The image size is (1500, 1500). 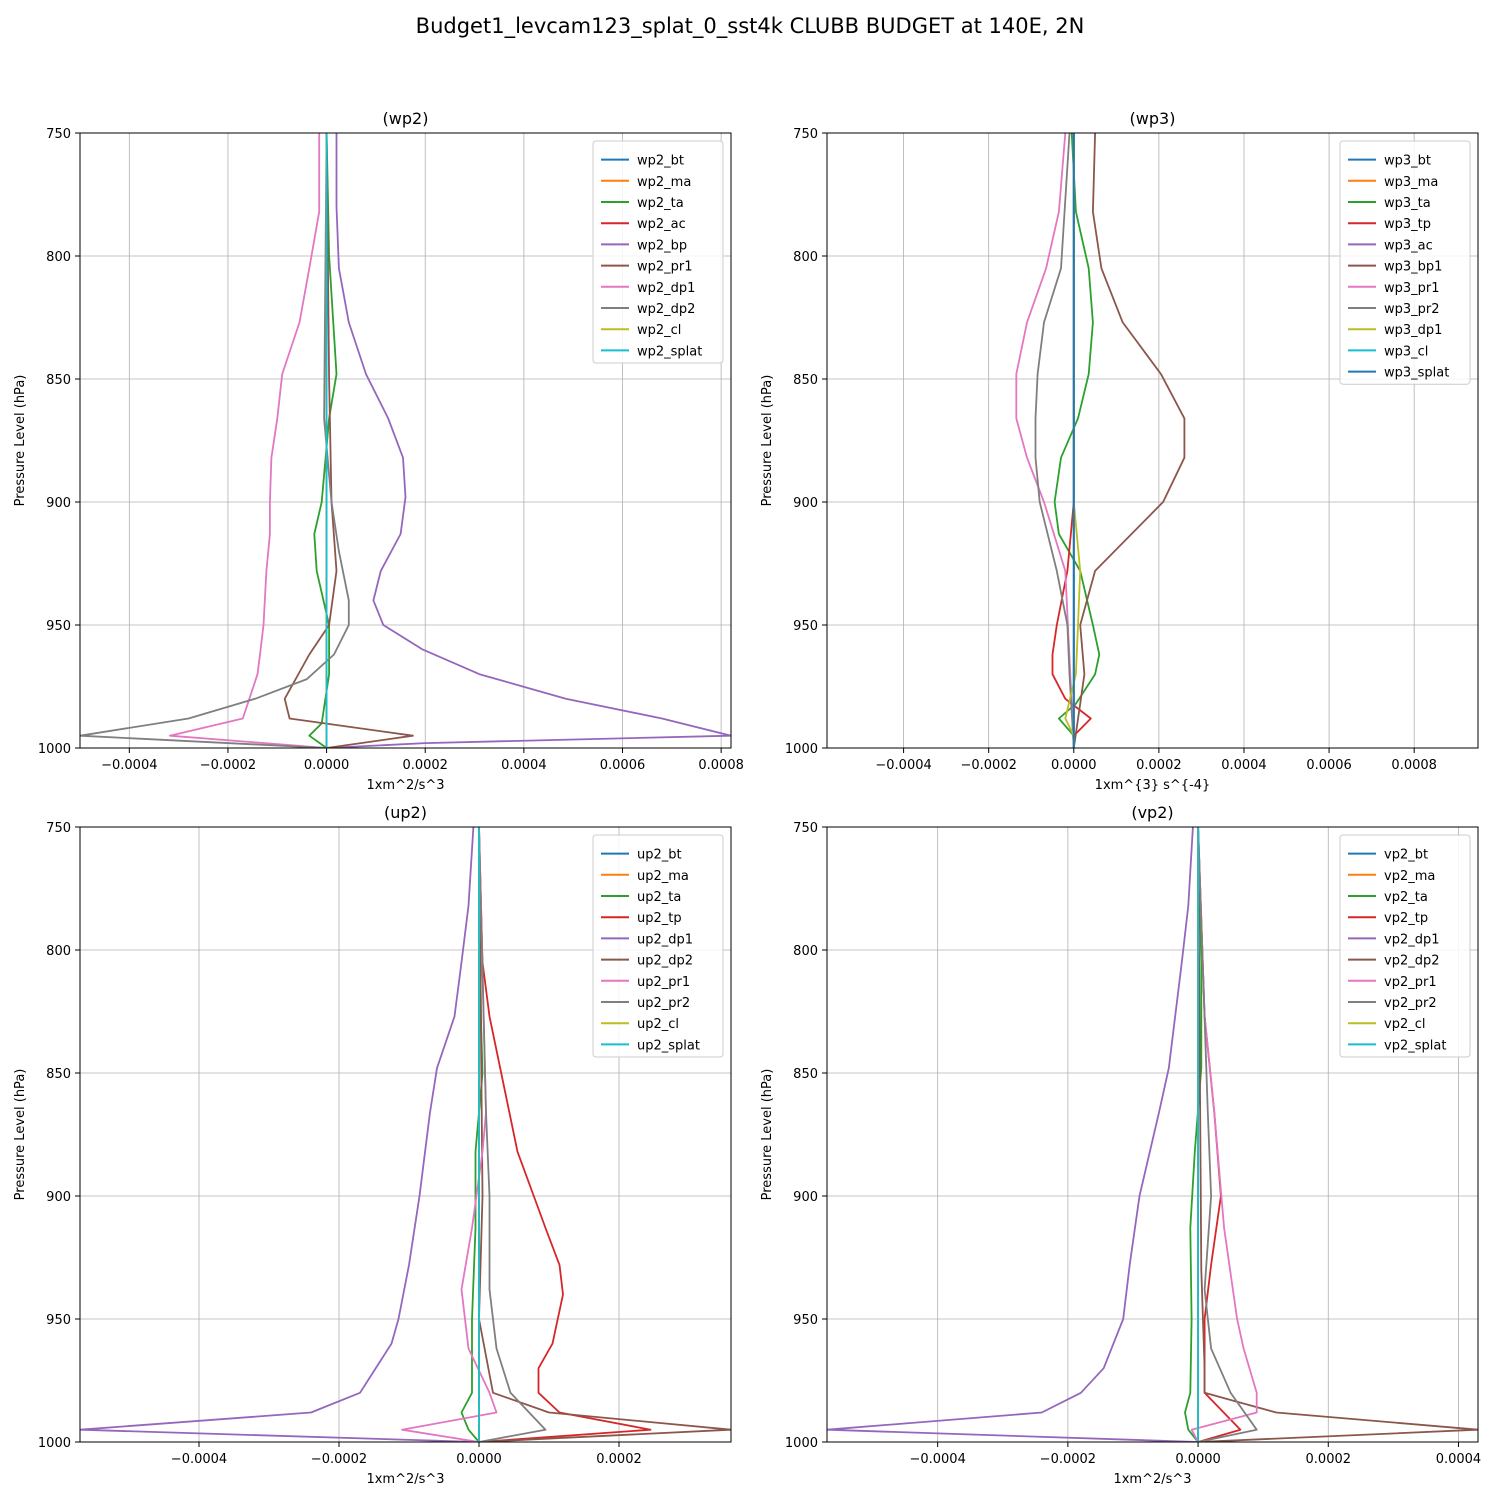 I want to click on series-line-wp2_pr1, so click(x=348, y=440).